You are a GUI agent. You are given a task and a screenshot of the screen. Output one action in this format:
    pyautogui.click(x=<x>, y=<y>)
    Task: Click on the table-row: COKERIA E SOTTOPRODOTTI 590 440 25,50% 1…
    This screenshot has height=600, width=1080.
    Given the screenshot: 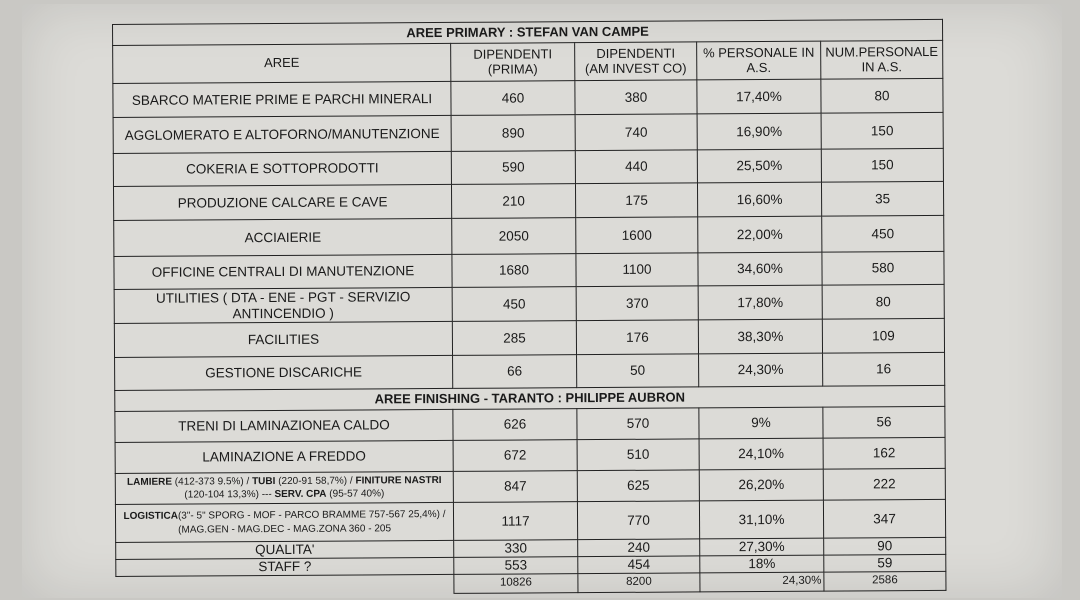 What is the action you would take?
    pyautogui.click(x=528, y=167)
    